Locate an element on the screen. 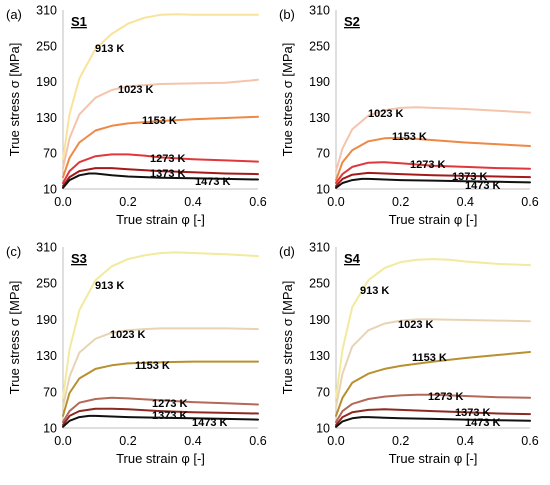 Image resolution: width=550 pixels, height=485 pixels. panel-tag: S3 is located at coordinates (79, 258).